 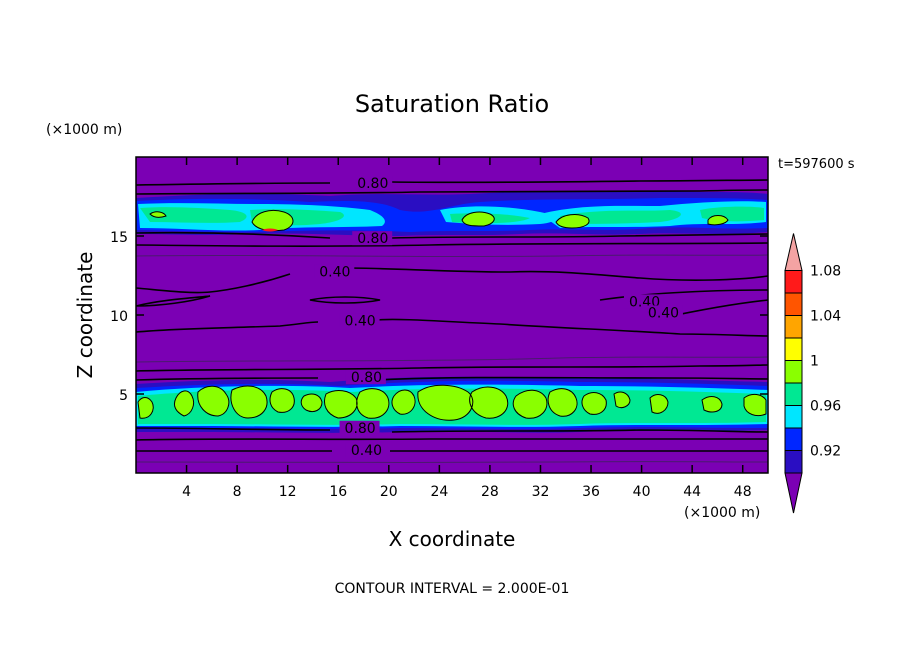 I want to click on x-tick-label: 44, so click(x=692, y=492).